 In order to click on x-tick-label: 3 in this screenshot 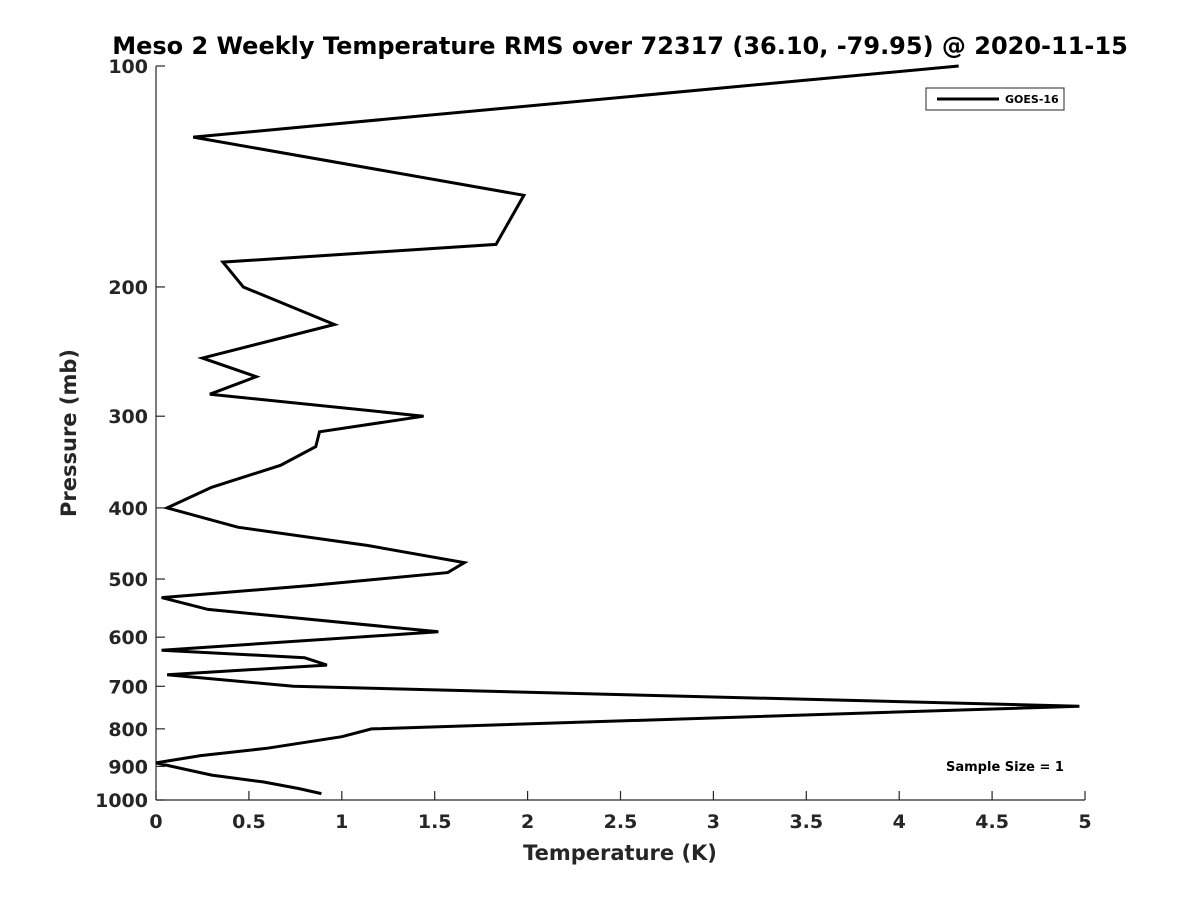, I will do `click(713, 822)`.